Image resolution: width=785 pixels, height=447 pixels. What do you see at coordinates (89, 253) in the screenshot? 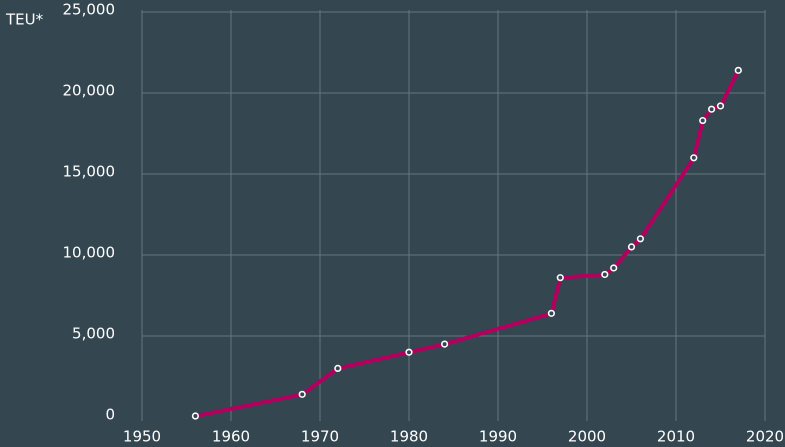
I see `y-tick-label: 10,000` at bounding box center [89, 253].